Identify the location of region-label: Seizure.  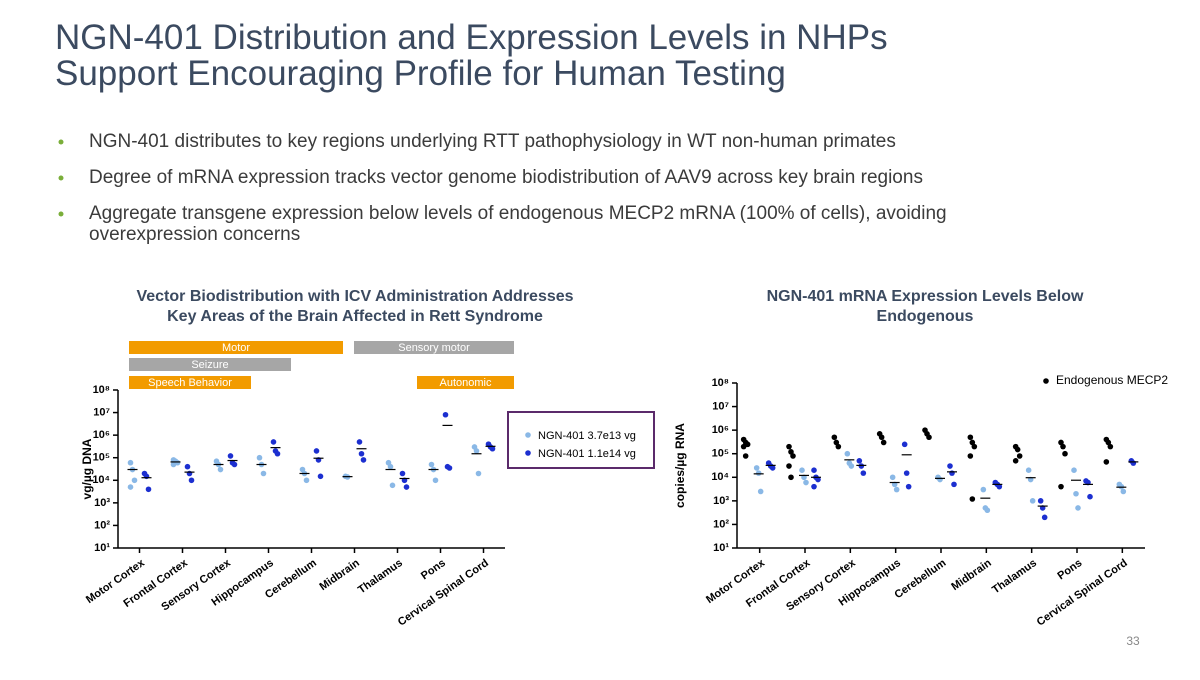
(209, 365).